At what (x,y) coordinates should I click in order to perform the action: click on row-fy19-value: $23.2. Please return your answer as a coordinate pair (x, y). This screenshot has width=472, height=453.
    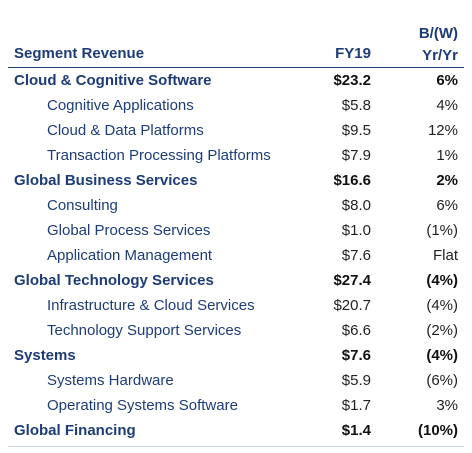
    Looking at the image, I should click on (352, 80).